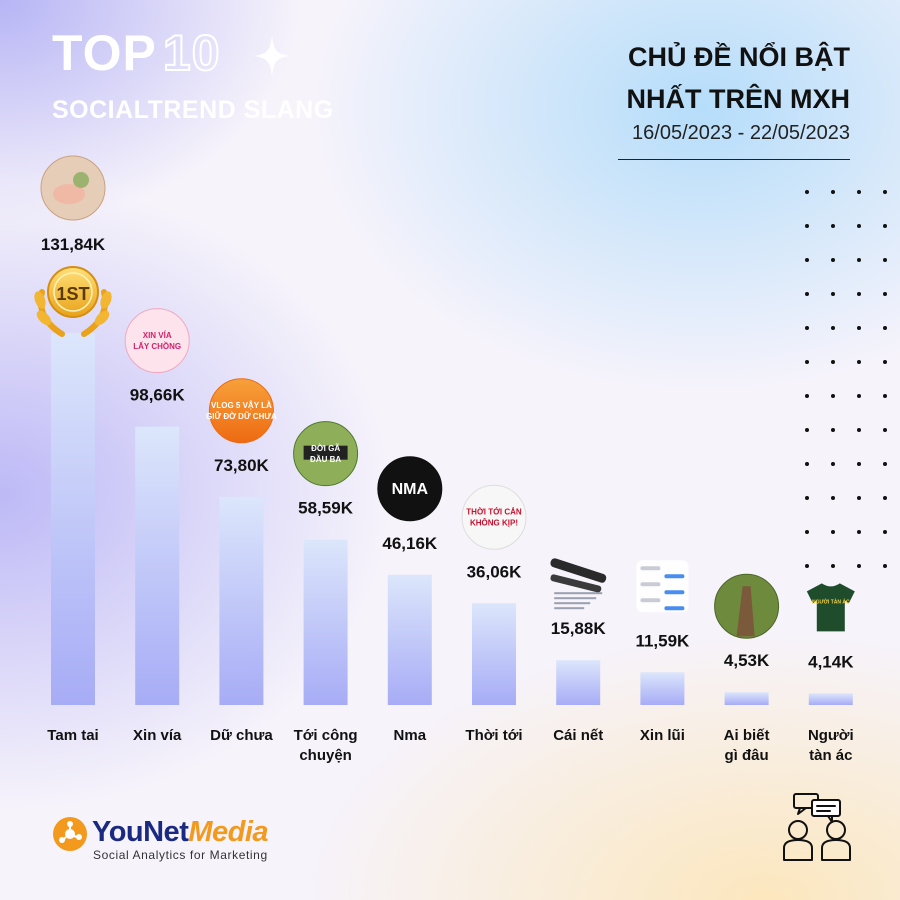  What do you see at coordinates (493, 735) in the screenshot?
I see `category-label-6: Thời tới` at bounding box center [493, 735].